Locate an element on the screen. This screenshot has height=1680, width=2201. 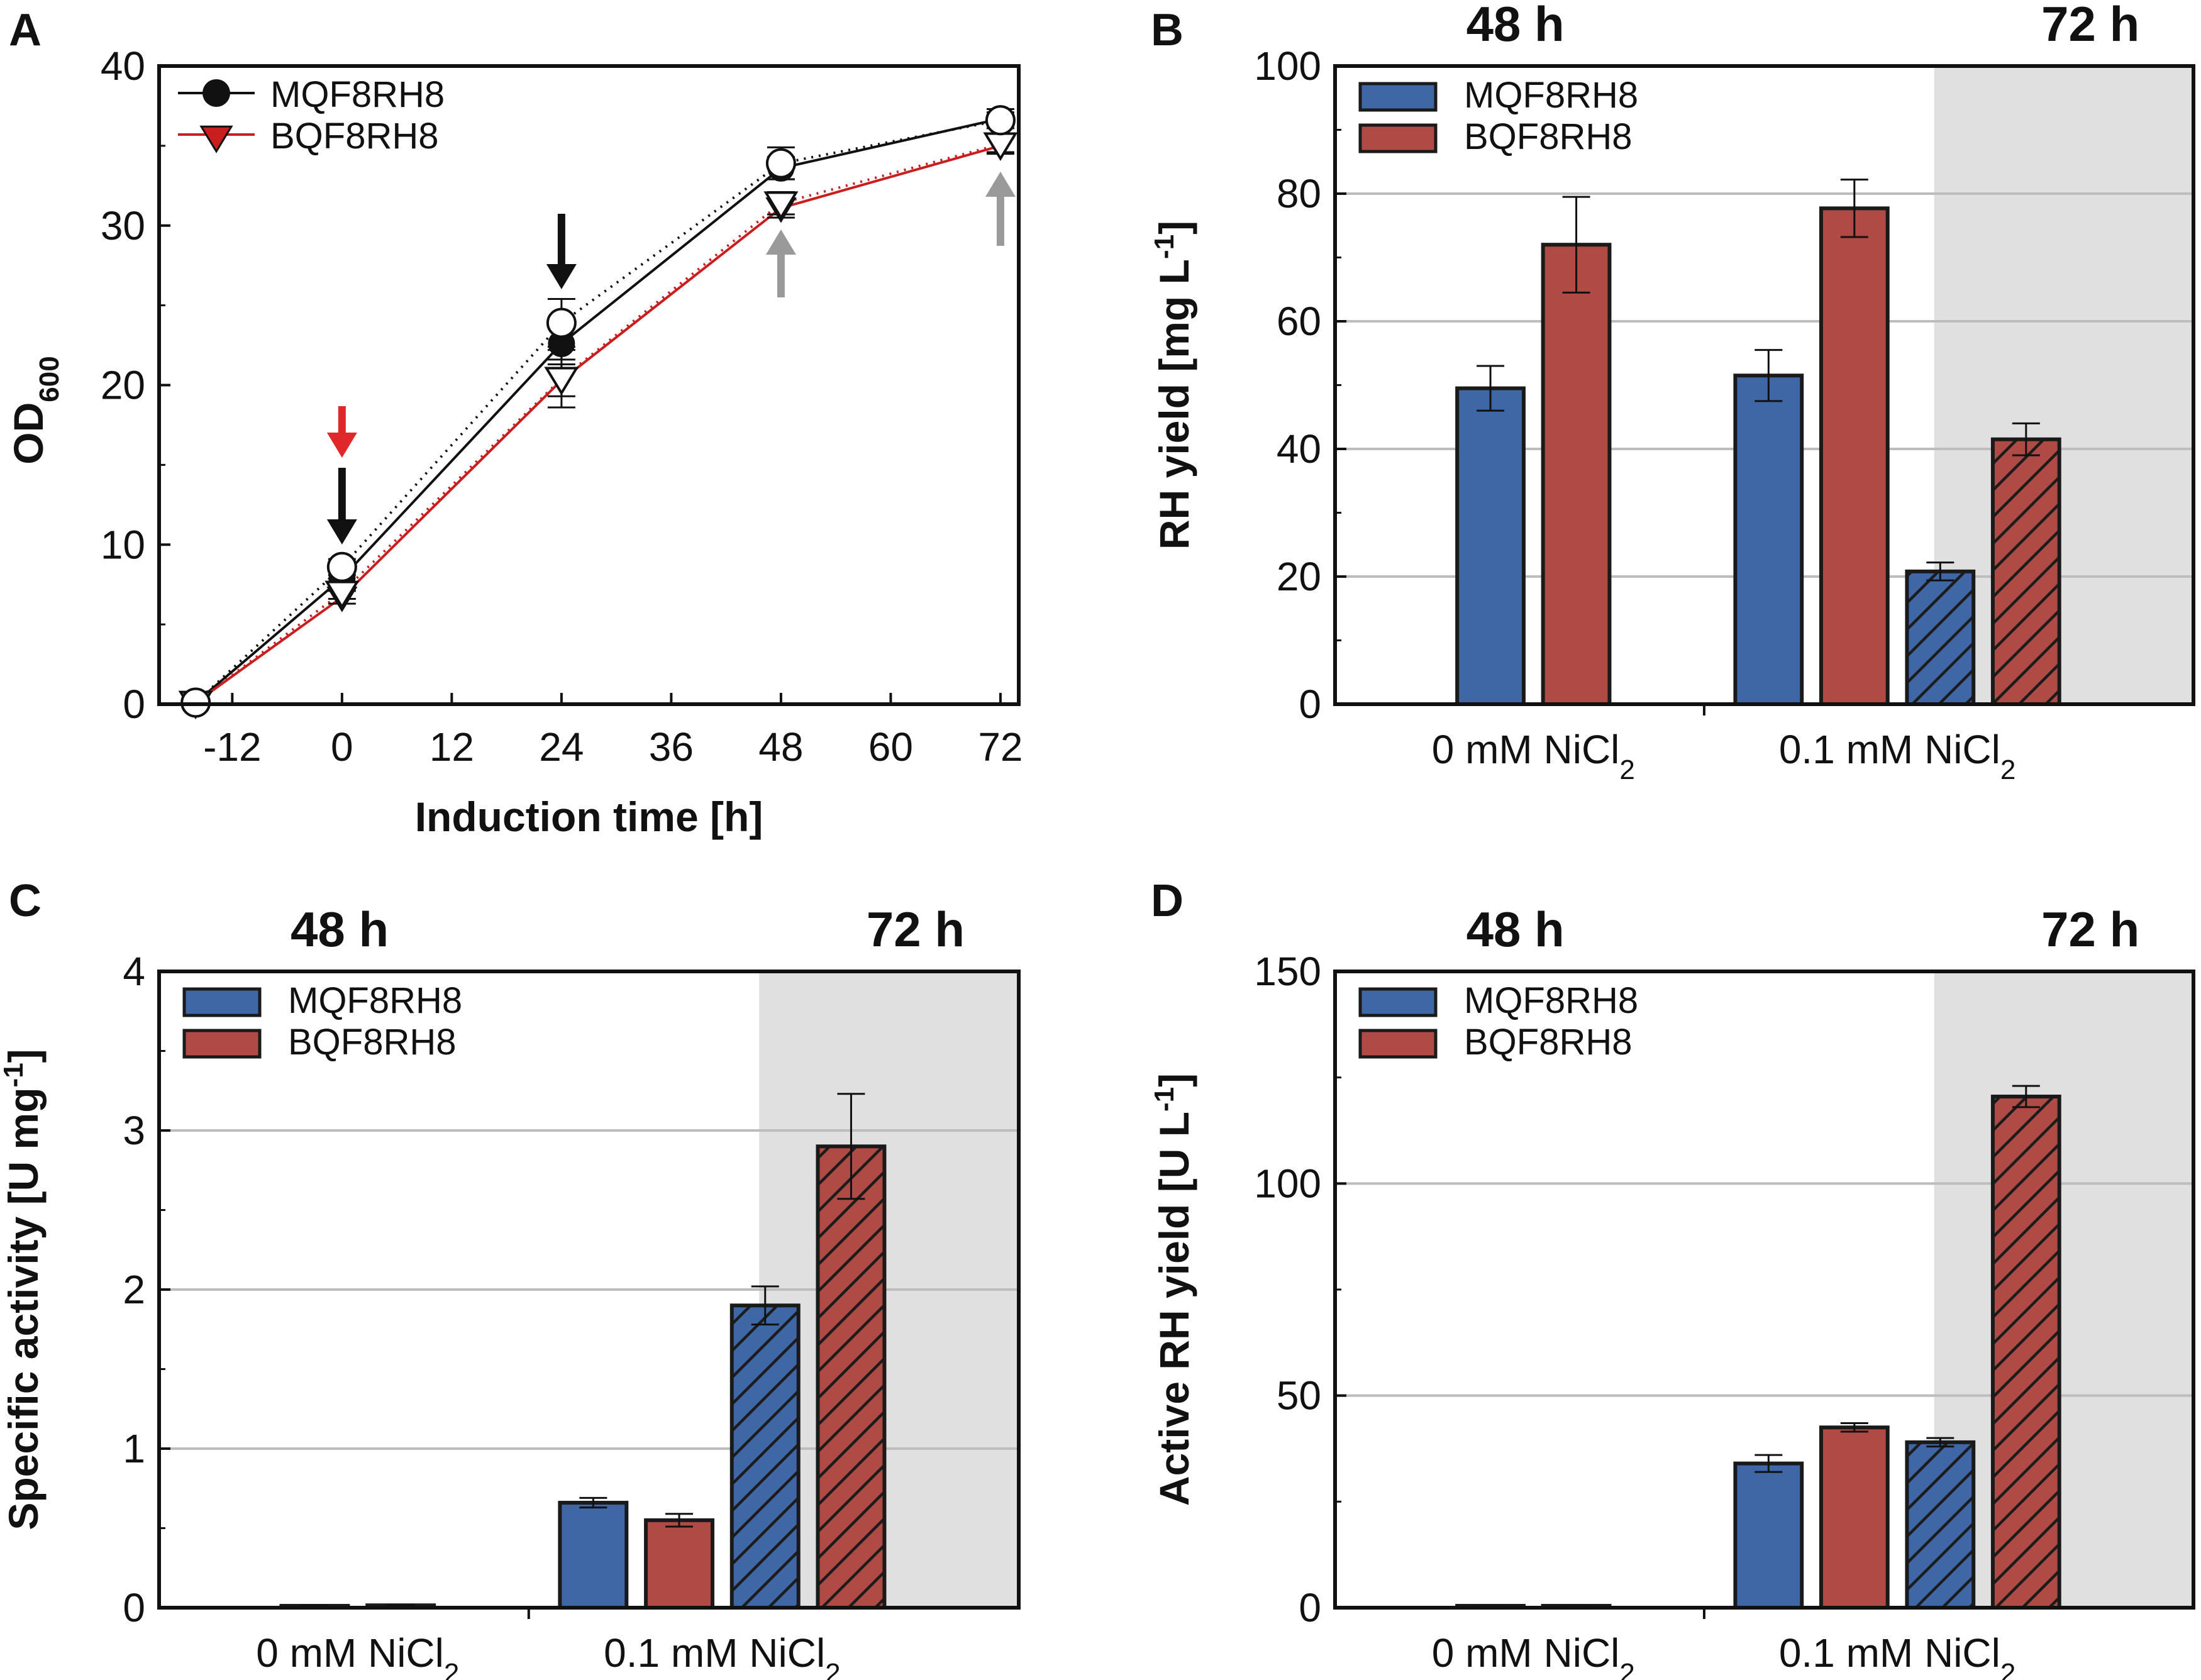
y-tick-label: 2 is located at coordinates (134, 1289).